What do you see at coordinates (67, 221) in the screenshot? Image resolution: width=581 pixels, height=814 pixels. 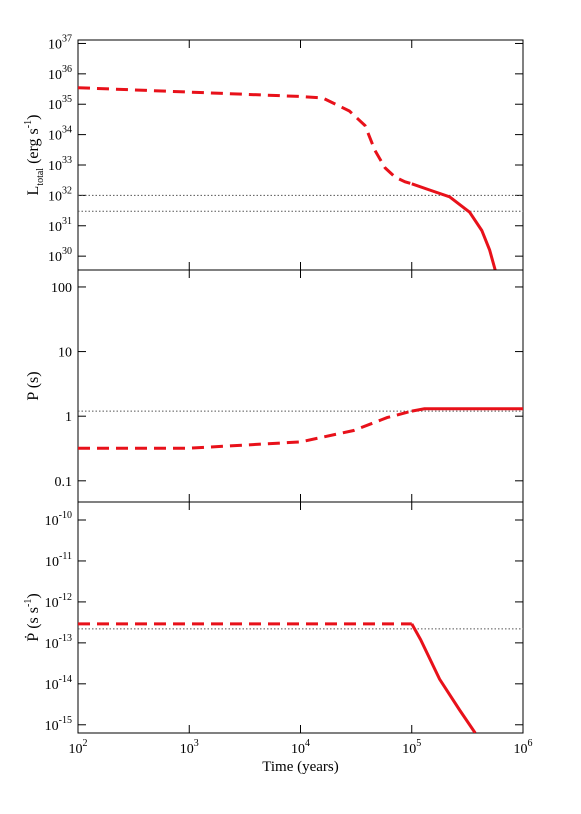 I see `tick-label-exp: 31` at bounding box center [67, 221].